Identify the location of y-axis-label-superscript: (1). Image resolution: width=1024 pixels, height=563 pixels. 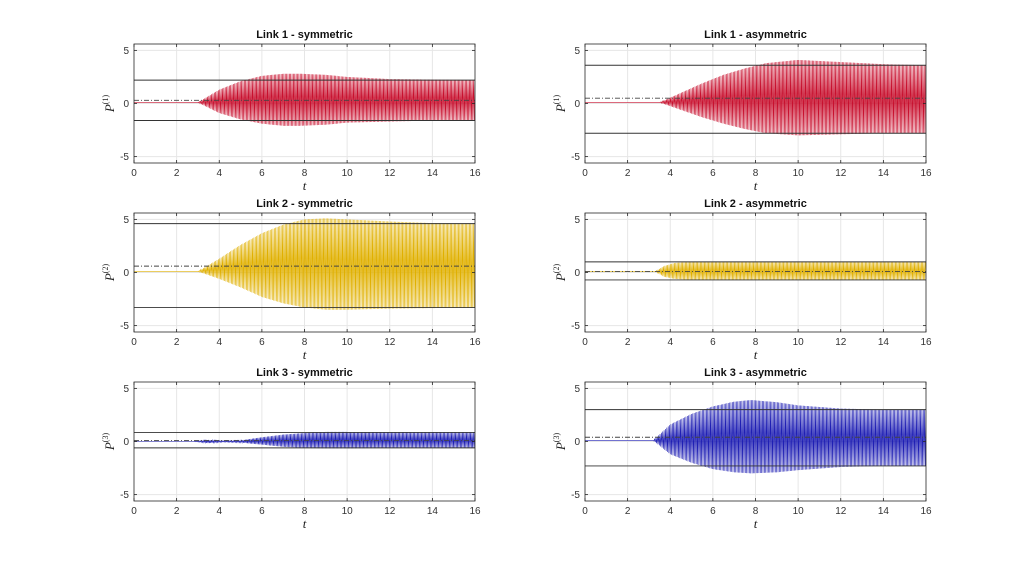
(105, 100).